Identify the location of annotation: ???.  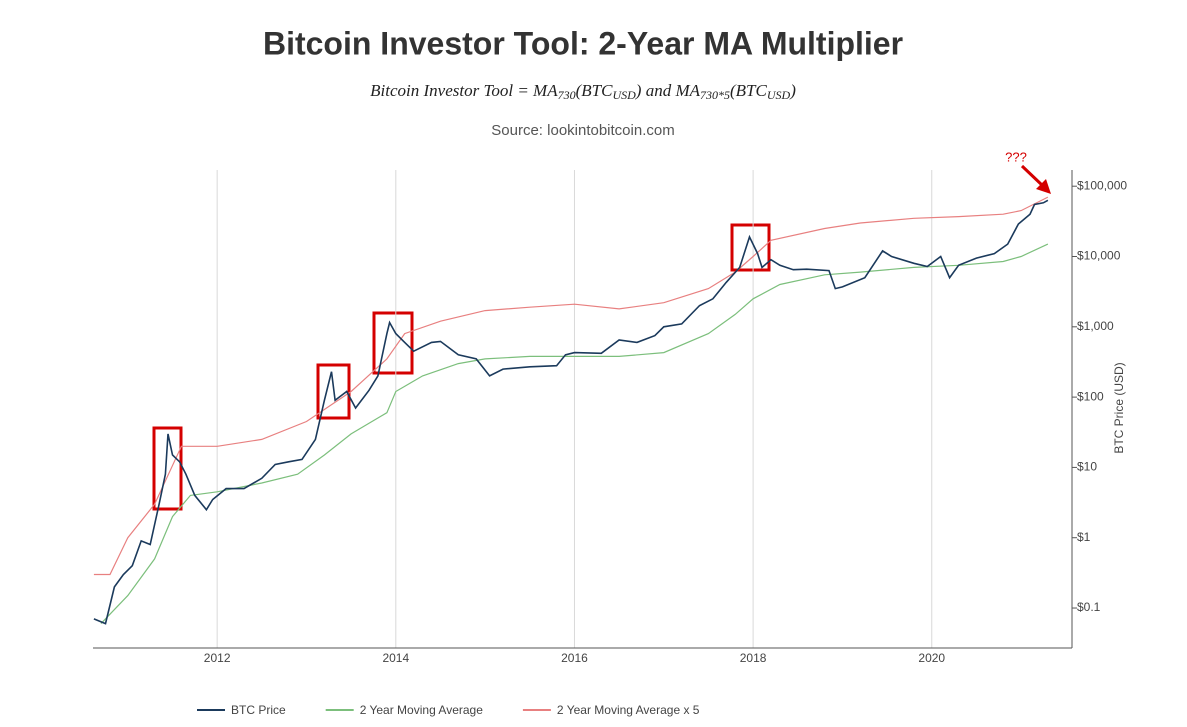
(1016, 156).